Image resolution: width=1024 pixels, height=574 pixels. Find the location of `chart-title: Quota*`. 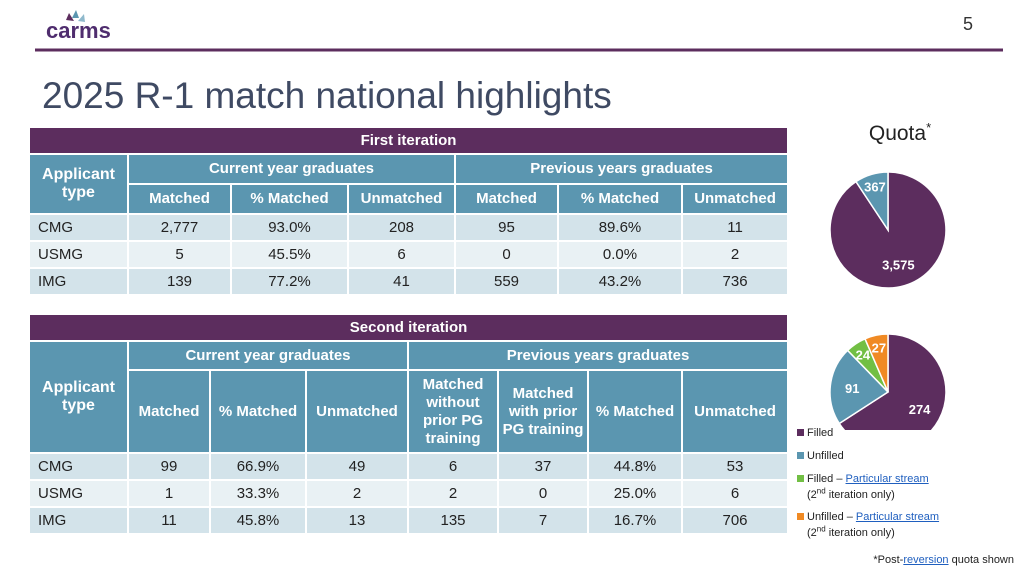

chart-title: Quota* is located at coordinates (900, 132).